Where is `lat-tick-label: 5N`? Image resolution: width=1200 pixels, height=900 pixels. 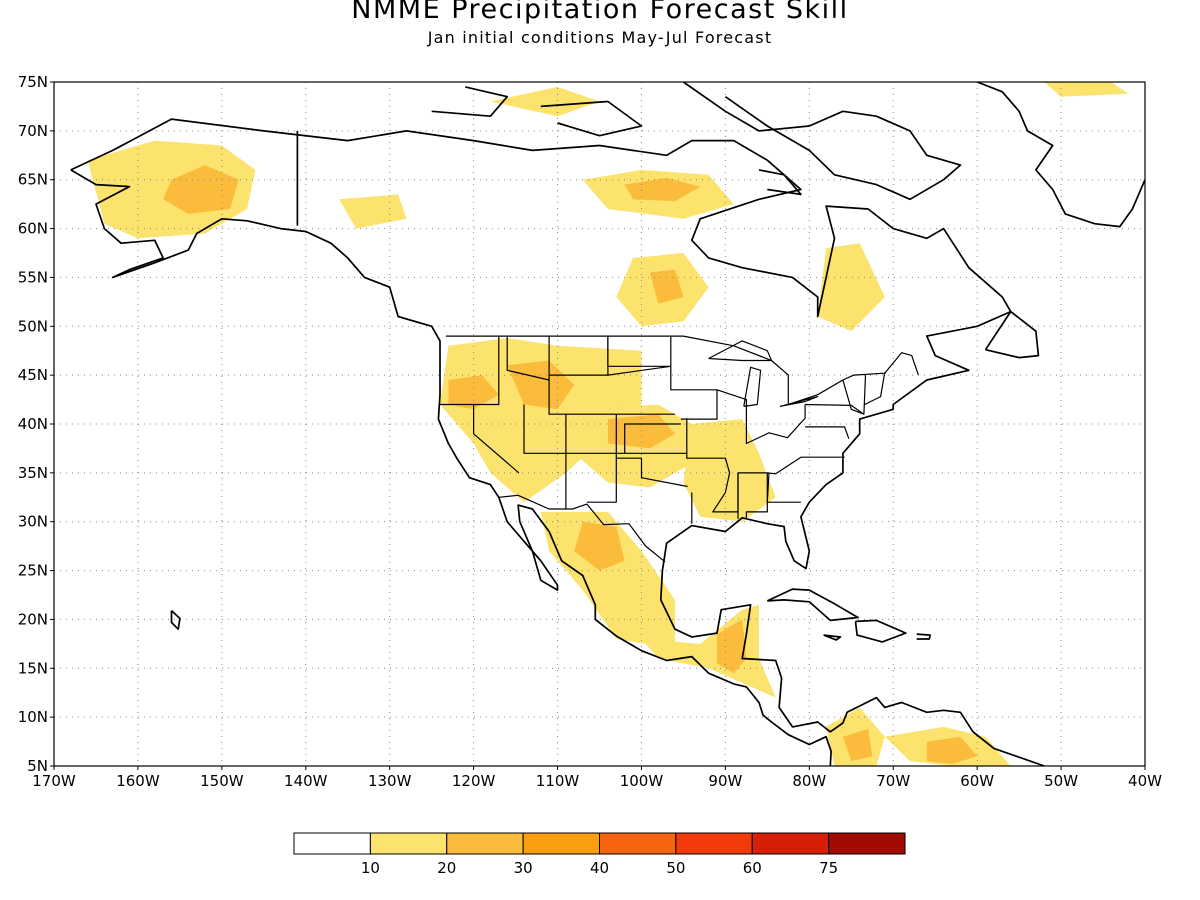
lat-tick-label: 5N is located at coordinates (37, 766).